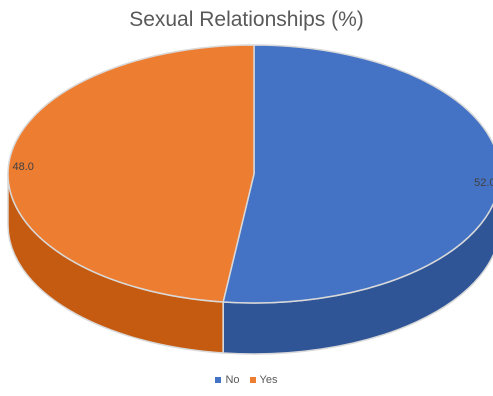 Image resolution: width=493 pixels, height=396 pixels. Describe the element at coordinates (232, 380) in the screenshot. I see `legend-label-no: No` at that location.